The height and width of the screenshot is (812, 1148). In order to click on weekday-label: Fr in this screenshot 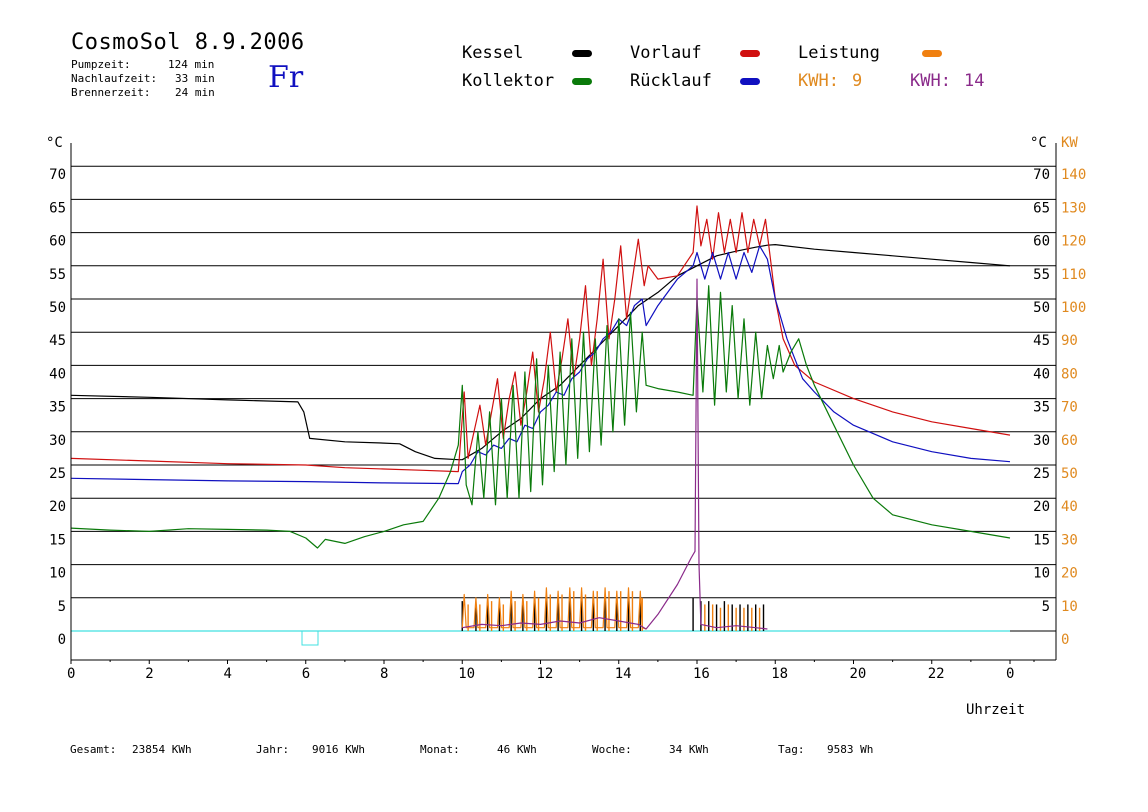, I will do `click(286, 77)`.